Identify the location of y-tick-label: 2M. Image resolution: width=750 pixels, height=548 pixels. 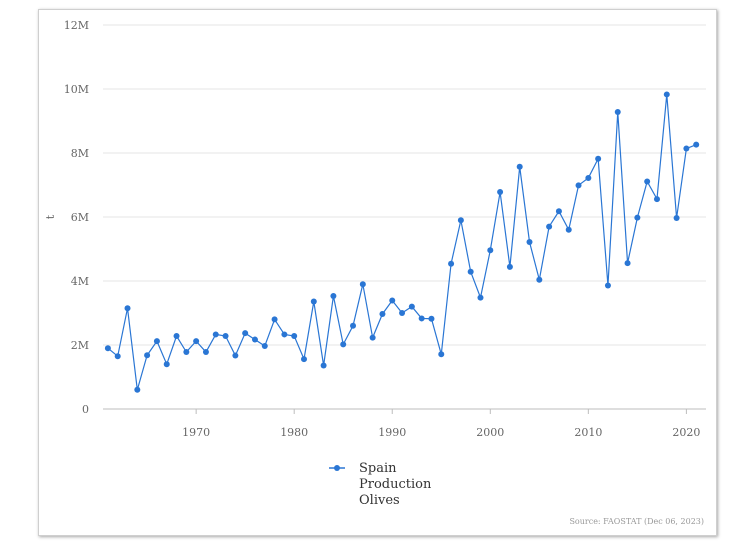
(80, 345).